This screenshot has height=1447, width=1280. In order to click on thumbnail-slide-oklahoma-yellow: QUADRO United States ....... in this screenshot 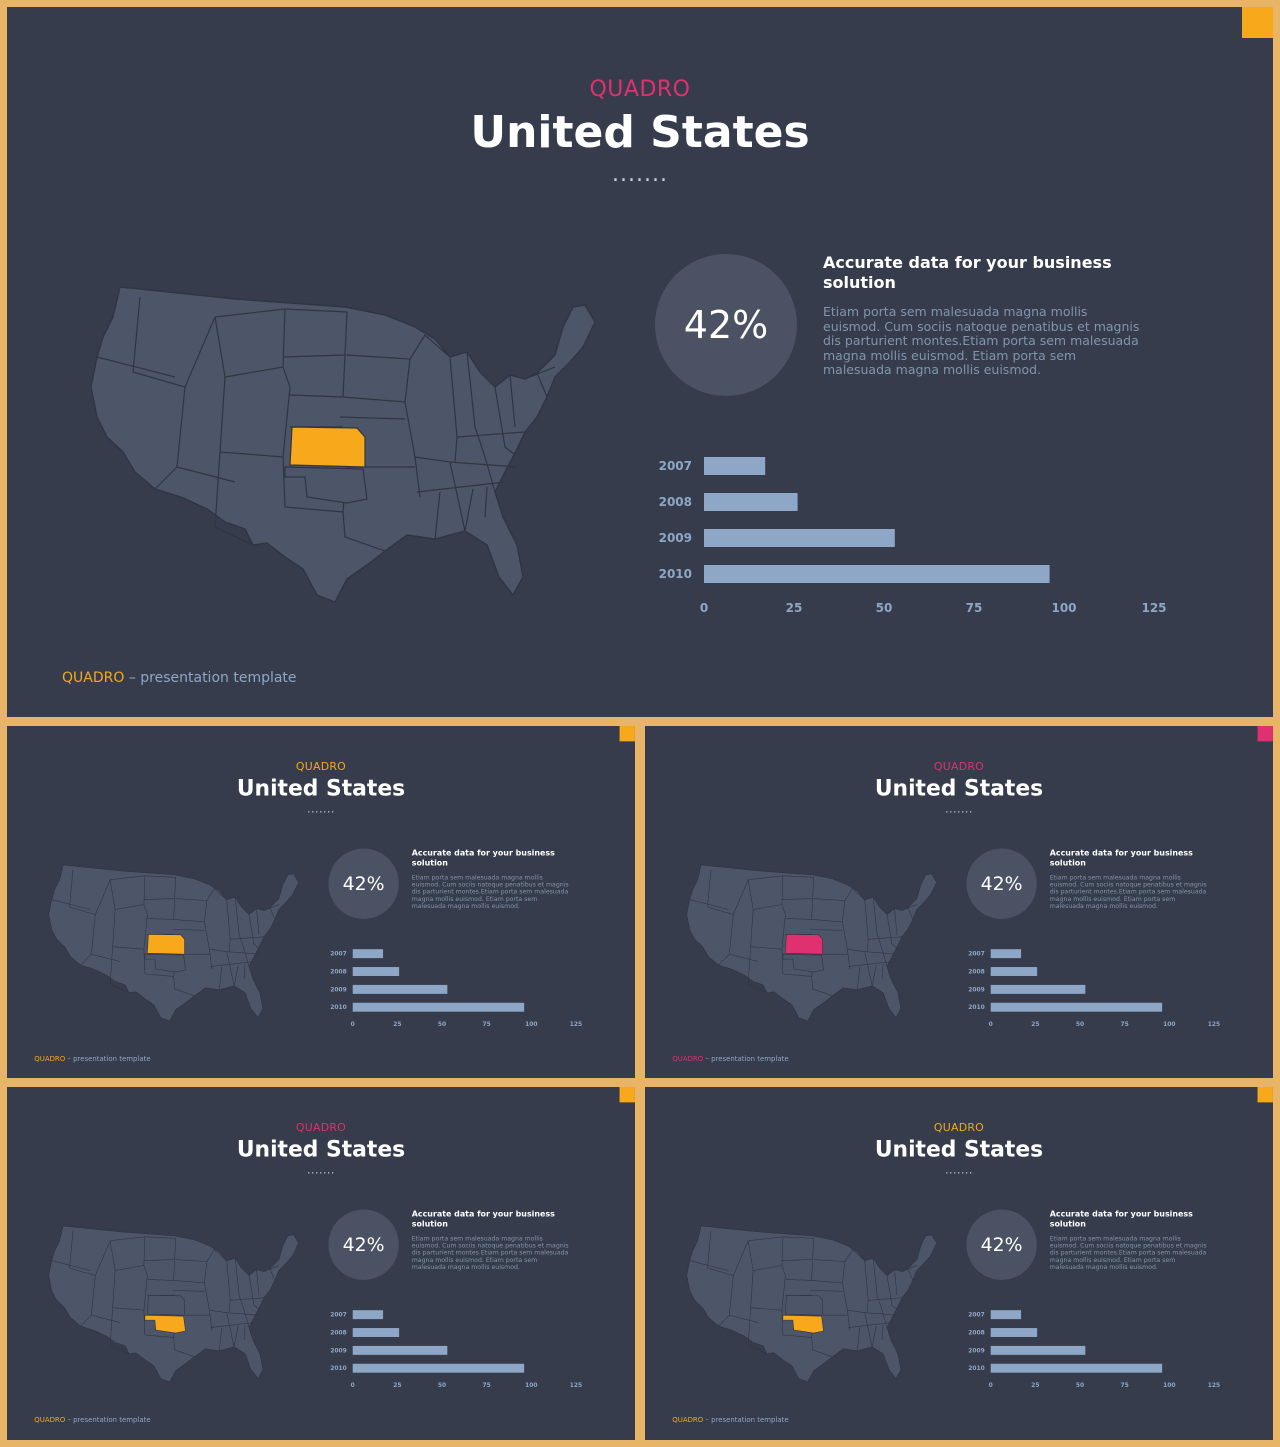, I will do `click(959, 1263)`.